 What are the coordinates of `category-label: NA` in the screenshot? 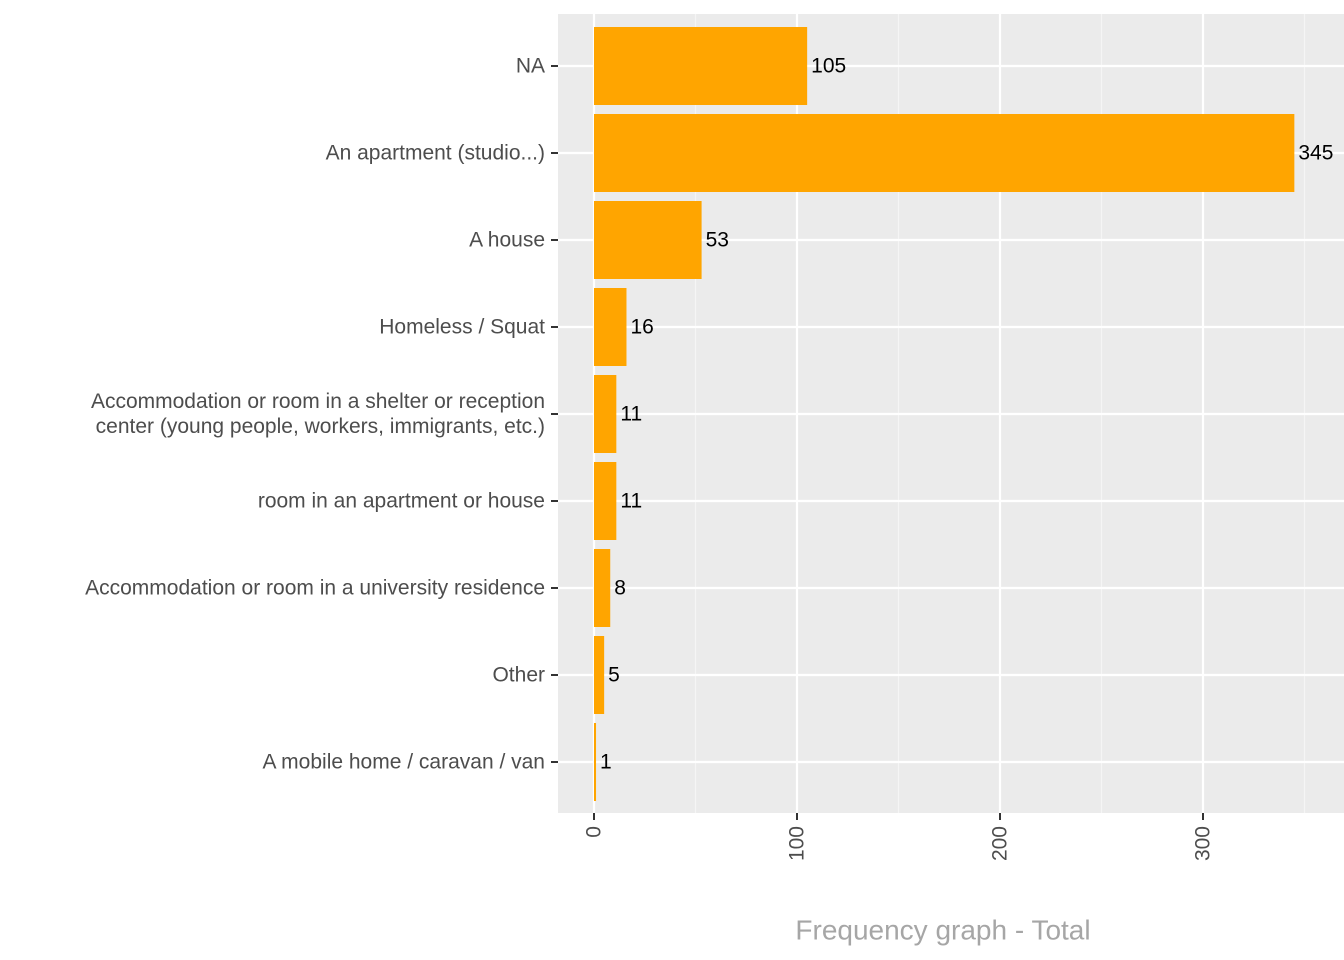 It's located at (530, 66).